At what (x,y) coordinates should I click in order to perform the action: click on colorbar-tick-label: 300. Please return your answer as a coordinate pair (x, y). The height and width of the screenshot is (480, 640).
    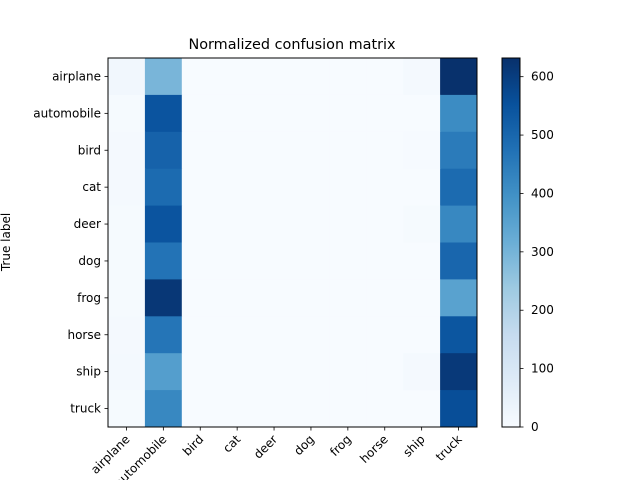
    Looking at the image, I should click on (542, 252).